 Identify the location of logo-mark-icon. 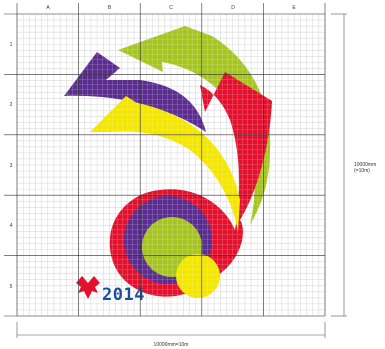
(88, 287).